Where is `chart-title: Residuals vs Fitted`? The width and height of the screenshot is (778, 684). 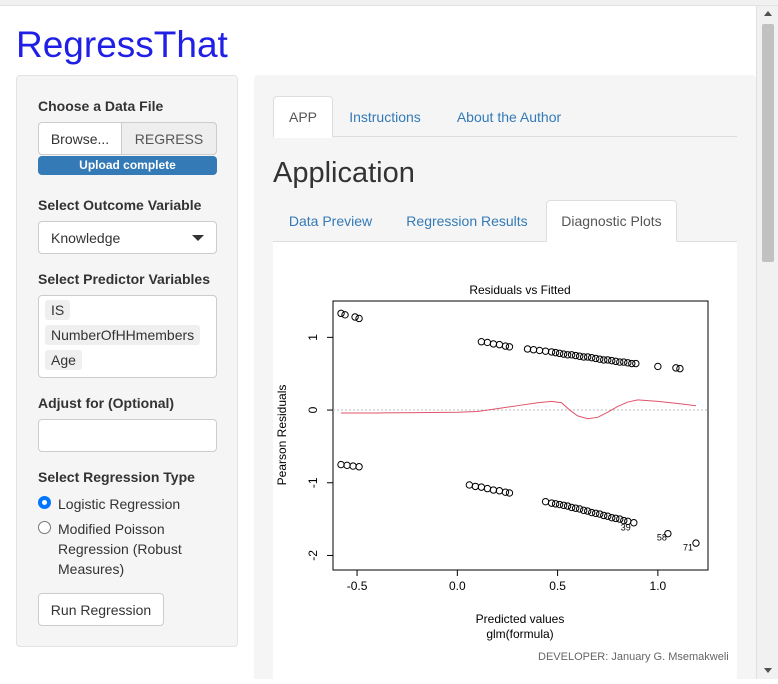 chart-title: Residuals vs Fitted is located at coordinates (519, 290).